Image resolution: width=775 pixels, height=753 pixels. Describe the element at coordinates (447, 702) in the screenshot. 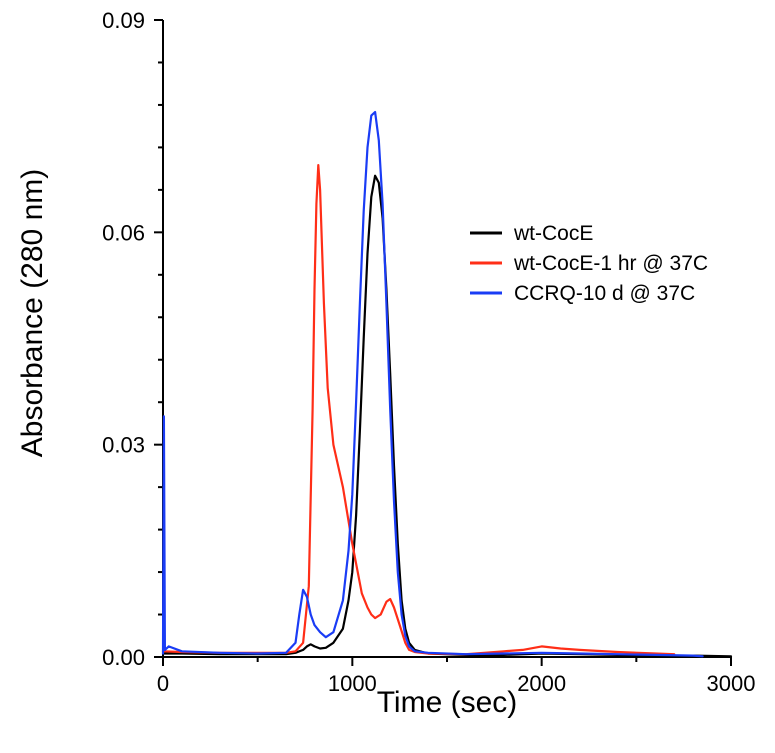

I see `x-axis-title: Time (sec)` at that location.